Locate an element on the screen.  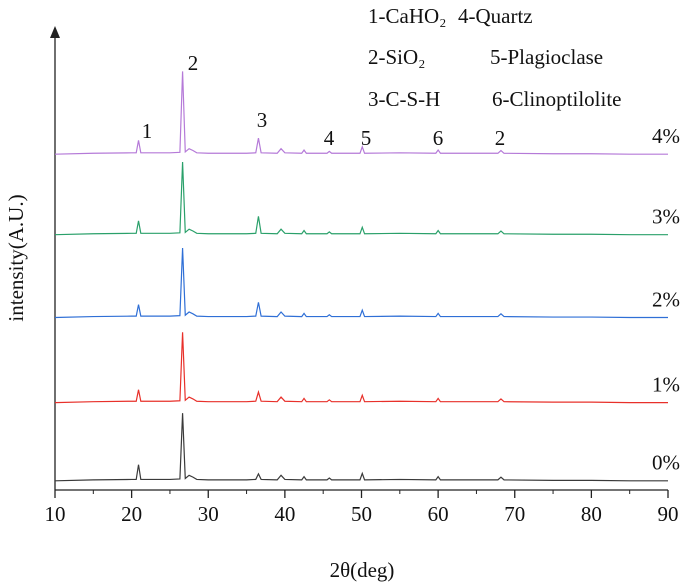
x-tick-label: 30 is located at coordinates (208, 514).